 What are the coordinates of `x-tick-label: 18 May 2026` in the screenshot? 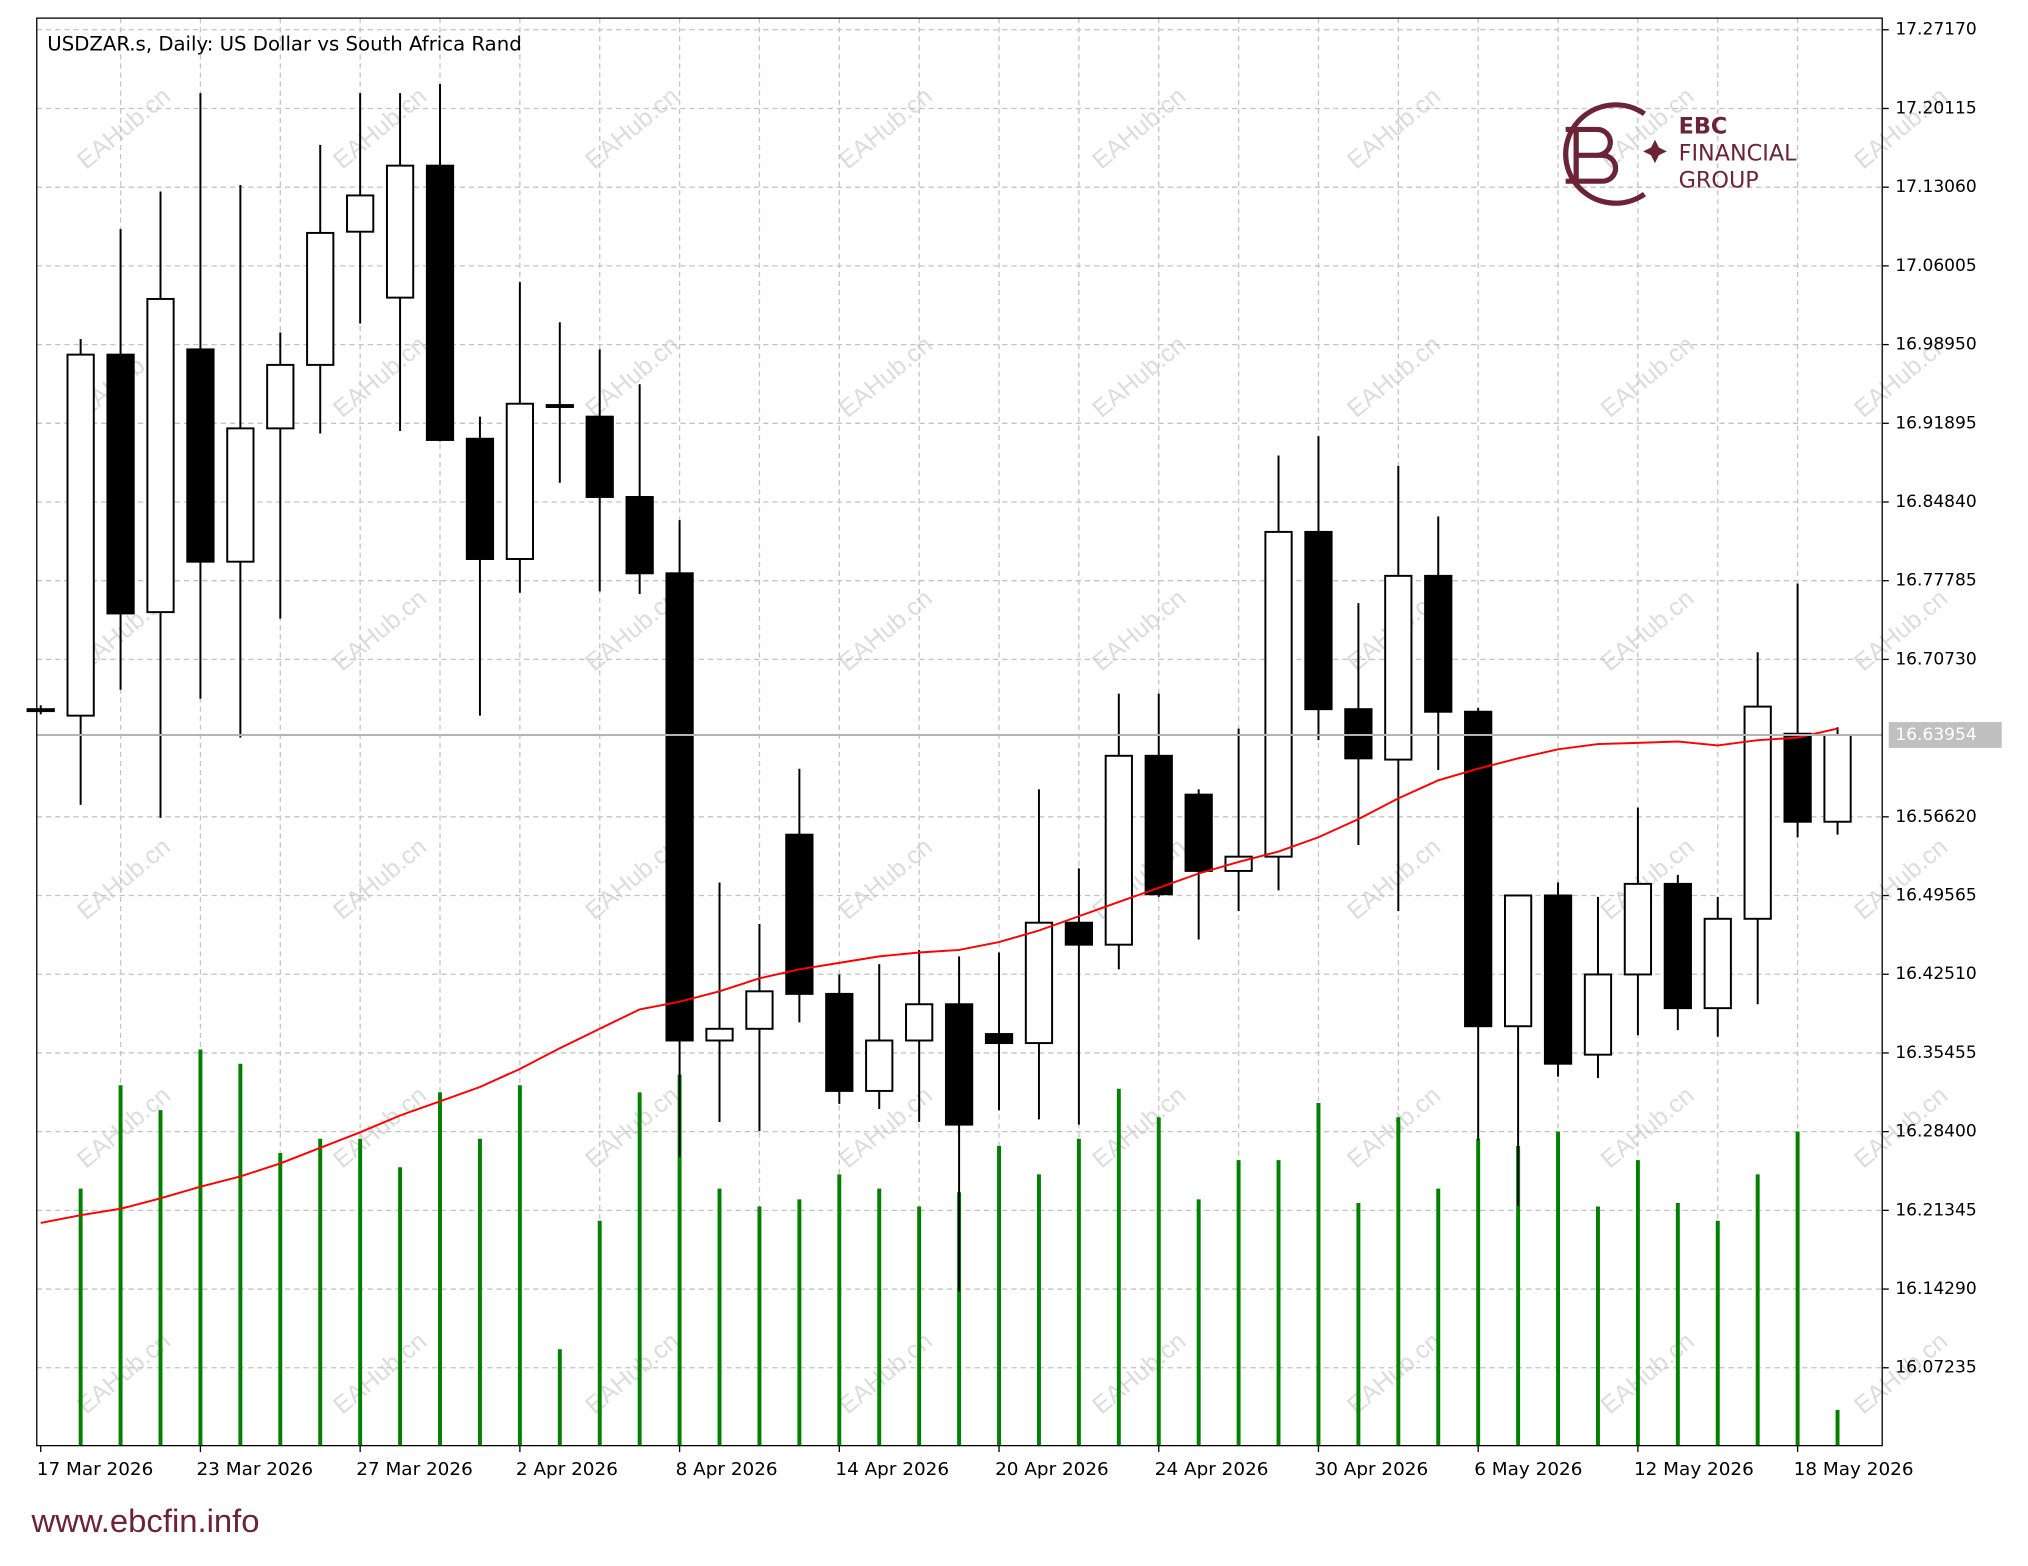 It's located at (1854, 1469).